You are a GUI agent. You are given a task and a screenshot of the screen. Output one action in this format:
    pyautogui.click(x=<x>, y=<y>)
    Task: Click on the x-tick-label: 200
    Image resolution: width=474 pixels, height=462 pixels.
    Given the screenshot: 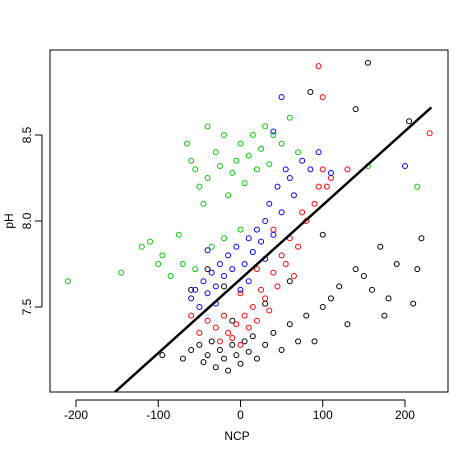 What is the action you would take?
    pyautogui.click(x=405, y=415)
    